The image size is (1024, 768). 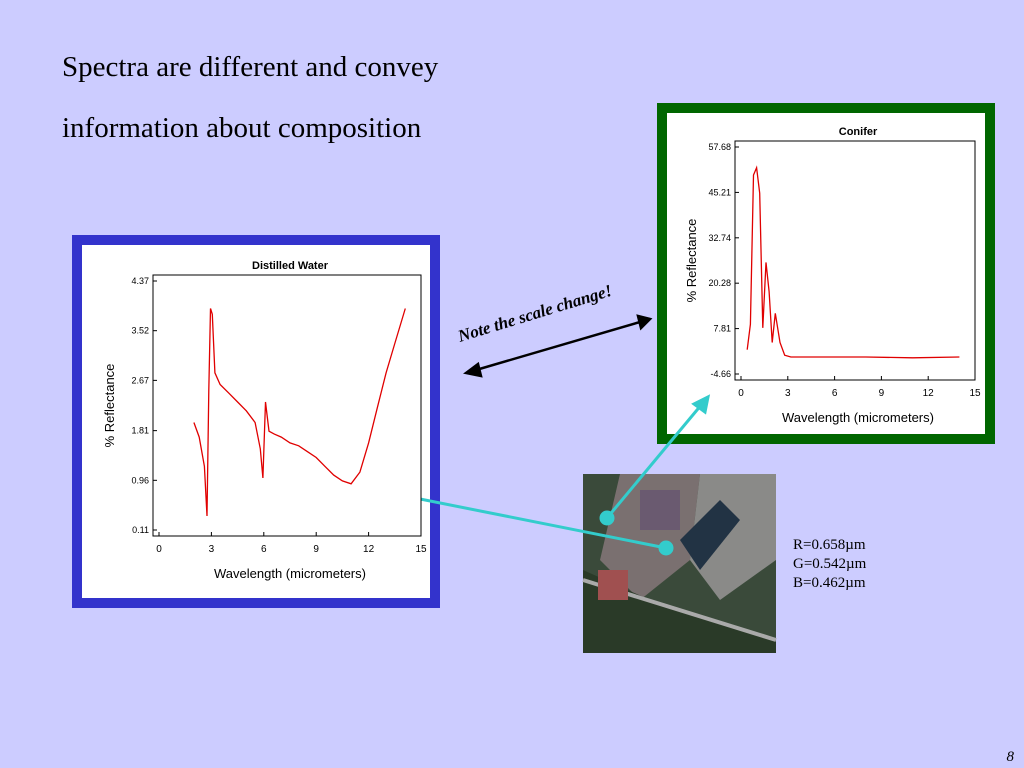 I want to click on slide-title: Spectra are different and convey, so click(x=250, y=67).